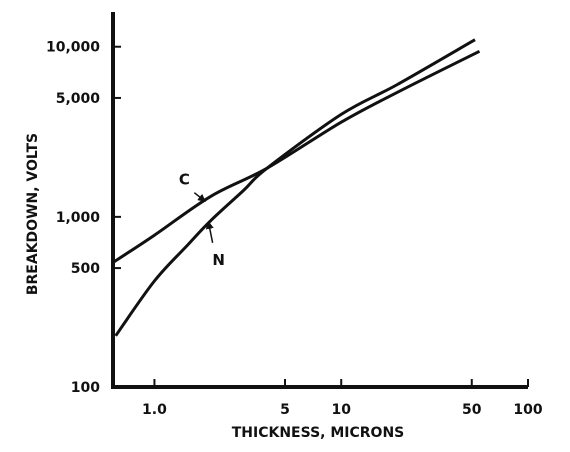  What do you see at coordinates (318, 433) in the screenshot?
I see `x-axis-title: THICKNESS, MICRONS` at bounding box center [318, 433].